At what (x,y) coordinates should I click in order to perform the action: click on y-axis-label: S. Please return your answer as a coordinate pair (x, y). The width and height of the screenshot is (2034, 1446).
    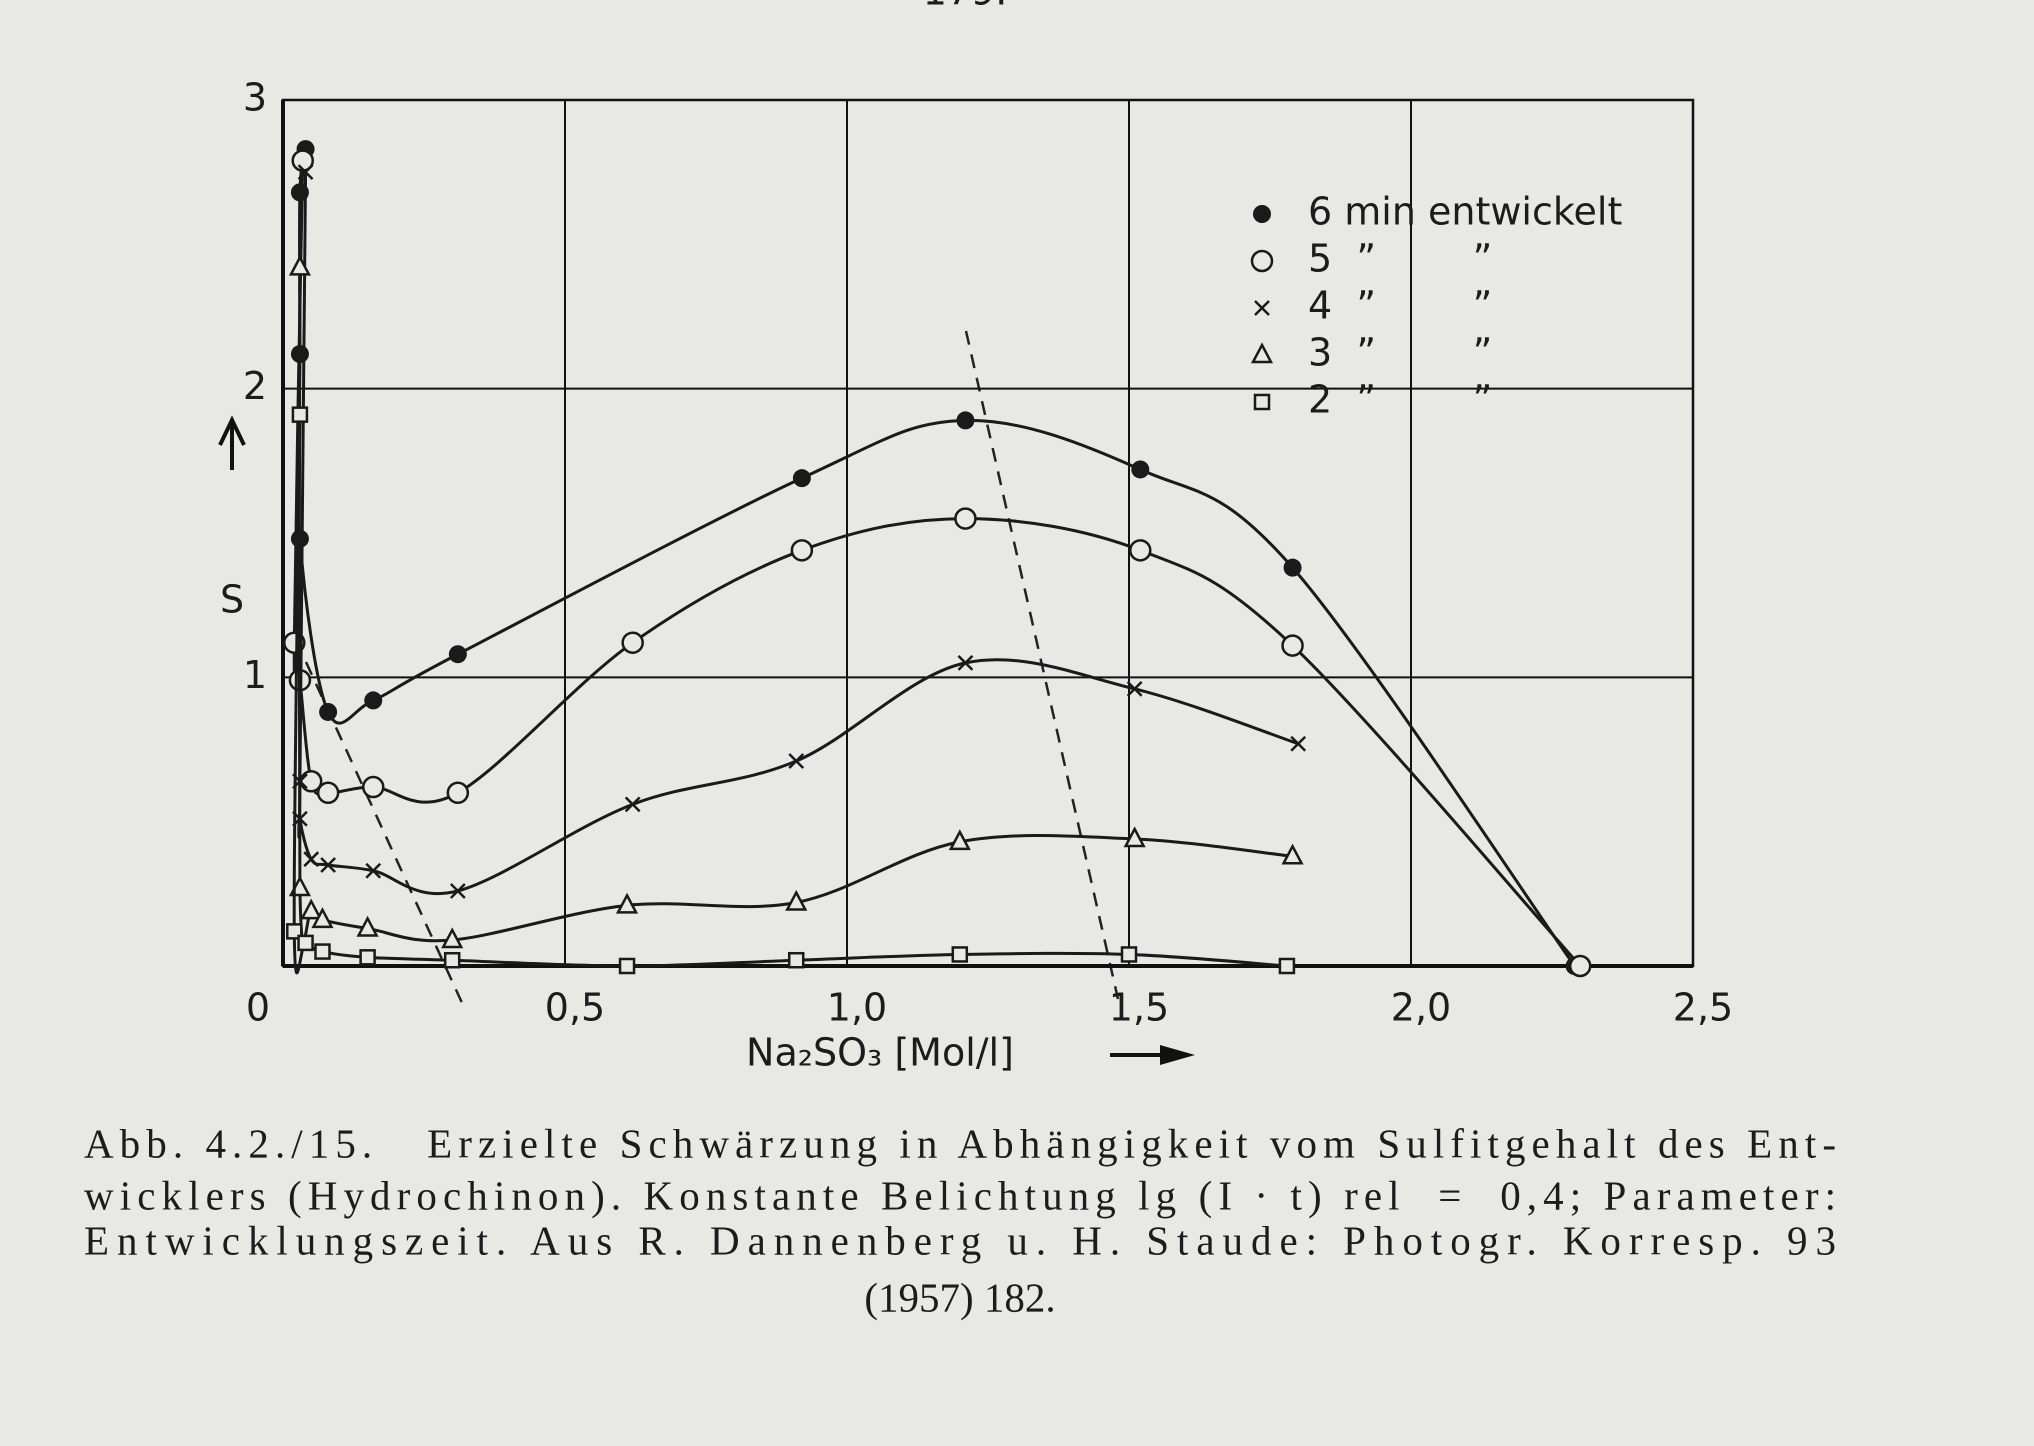
    Looking at the image, I should click on (232, 600).